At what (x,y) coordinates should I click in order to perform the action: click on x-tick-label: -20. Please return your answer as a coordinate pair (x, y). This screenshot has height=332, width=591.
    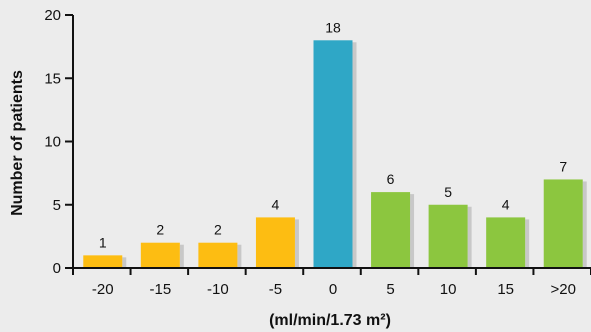
    Looking at the image, I should click on (103, 289).